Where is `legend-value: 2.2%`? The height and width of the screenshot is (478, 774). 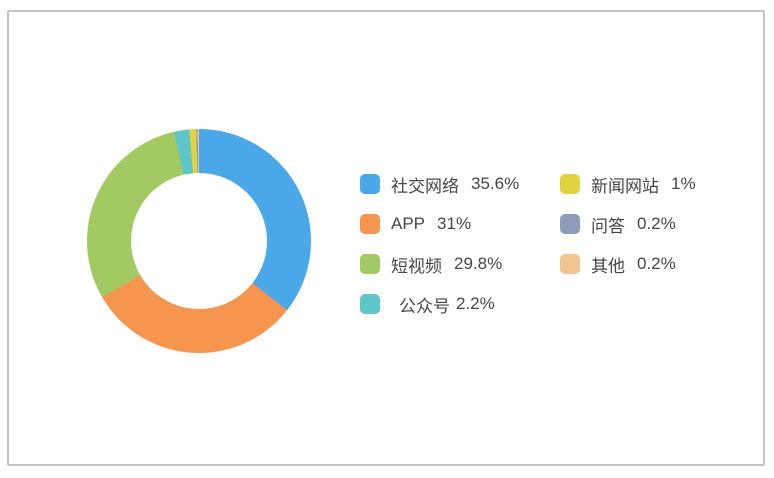
legend-value: 2.2% is located at coordinates (475, 303).